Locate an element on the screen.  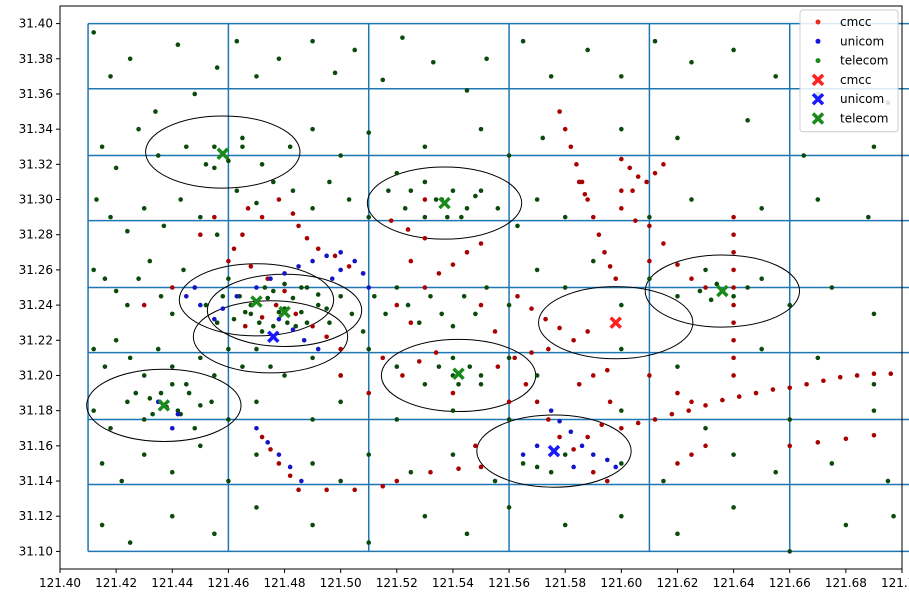
legend-x-marker-telecom is located at coordinates (818, 118).